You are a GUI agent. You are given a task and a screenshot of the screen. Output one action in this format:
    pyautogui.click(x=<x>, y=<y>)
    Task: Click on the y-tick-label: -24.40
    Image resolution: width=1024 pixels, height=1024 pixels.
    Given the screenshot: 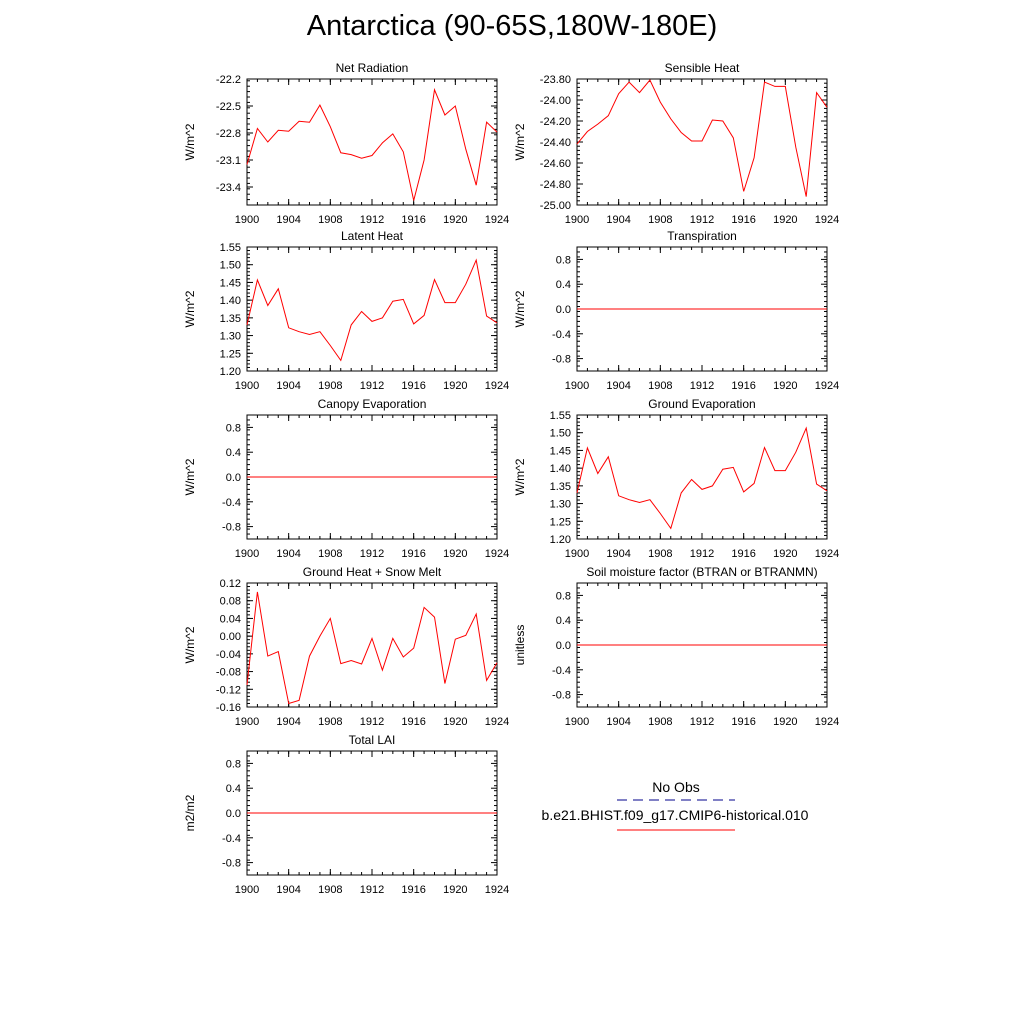 What is the action you would take?
    pyautogui.click(x=555, y=143)
    